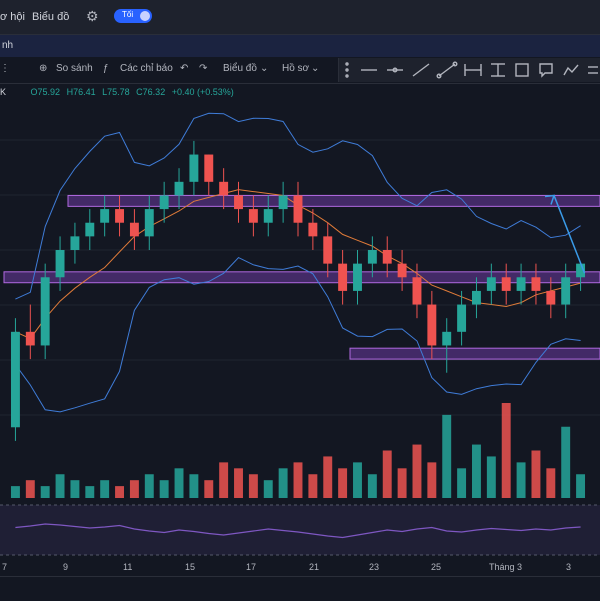 This screenshot has height=601, width=600. Describe the element at coordinates (546, 70) in the screenshot. I see `callout-icon` at that location.